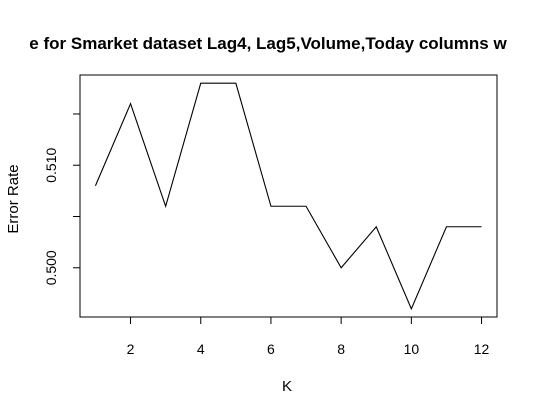 This screenshot has width=537, height=416. Describe the element at coordinates (62, 199) in the screenshot. I see `y-axis: 0.500 0.510` at that location.